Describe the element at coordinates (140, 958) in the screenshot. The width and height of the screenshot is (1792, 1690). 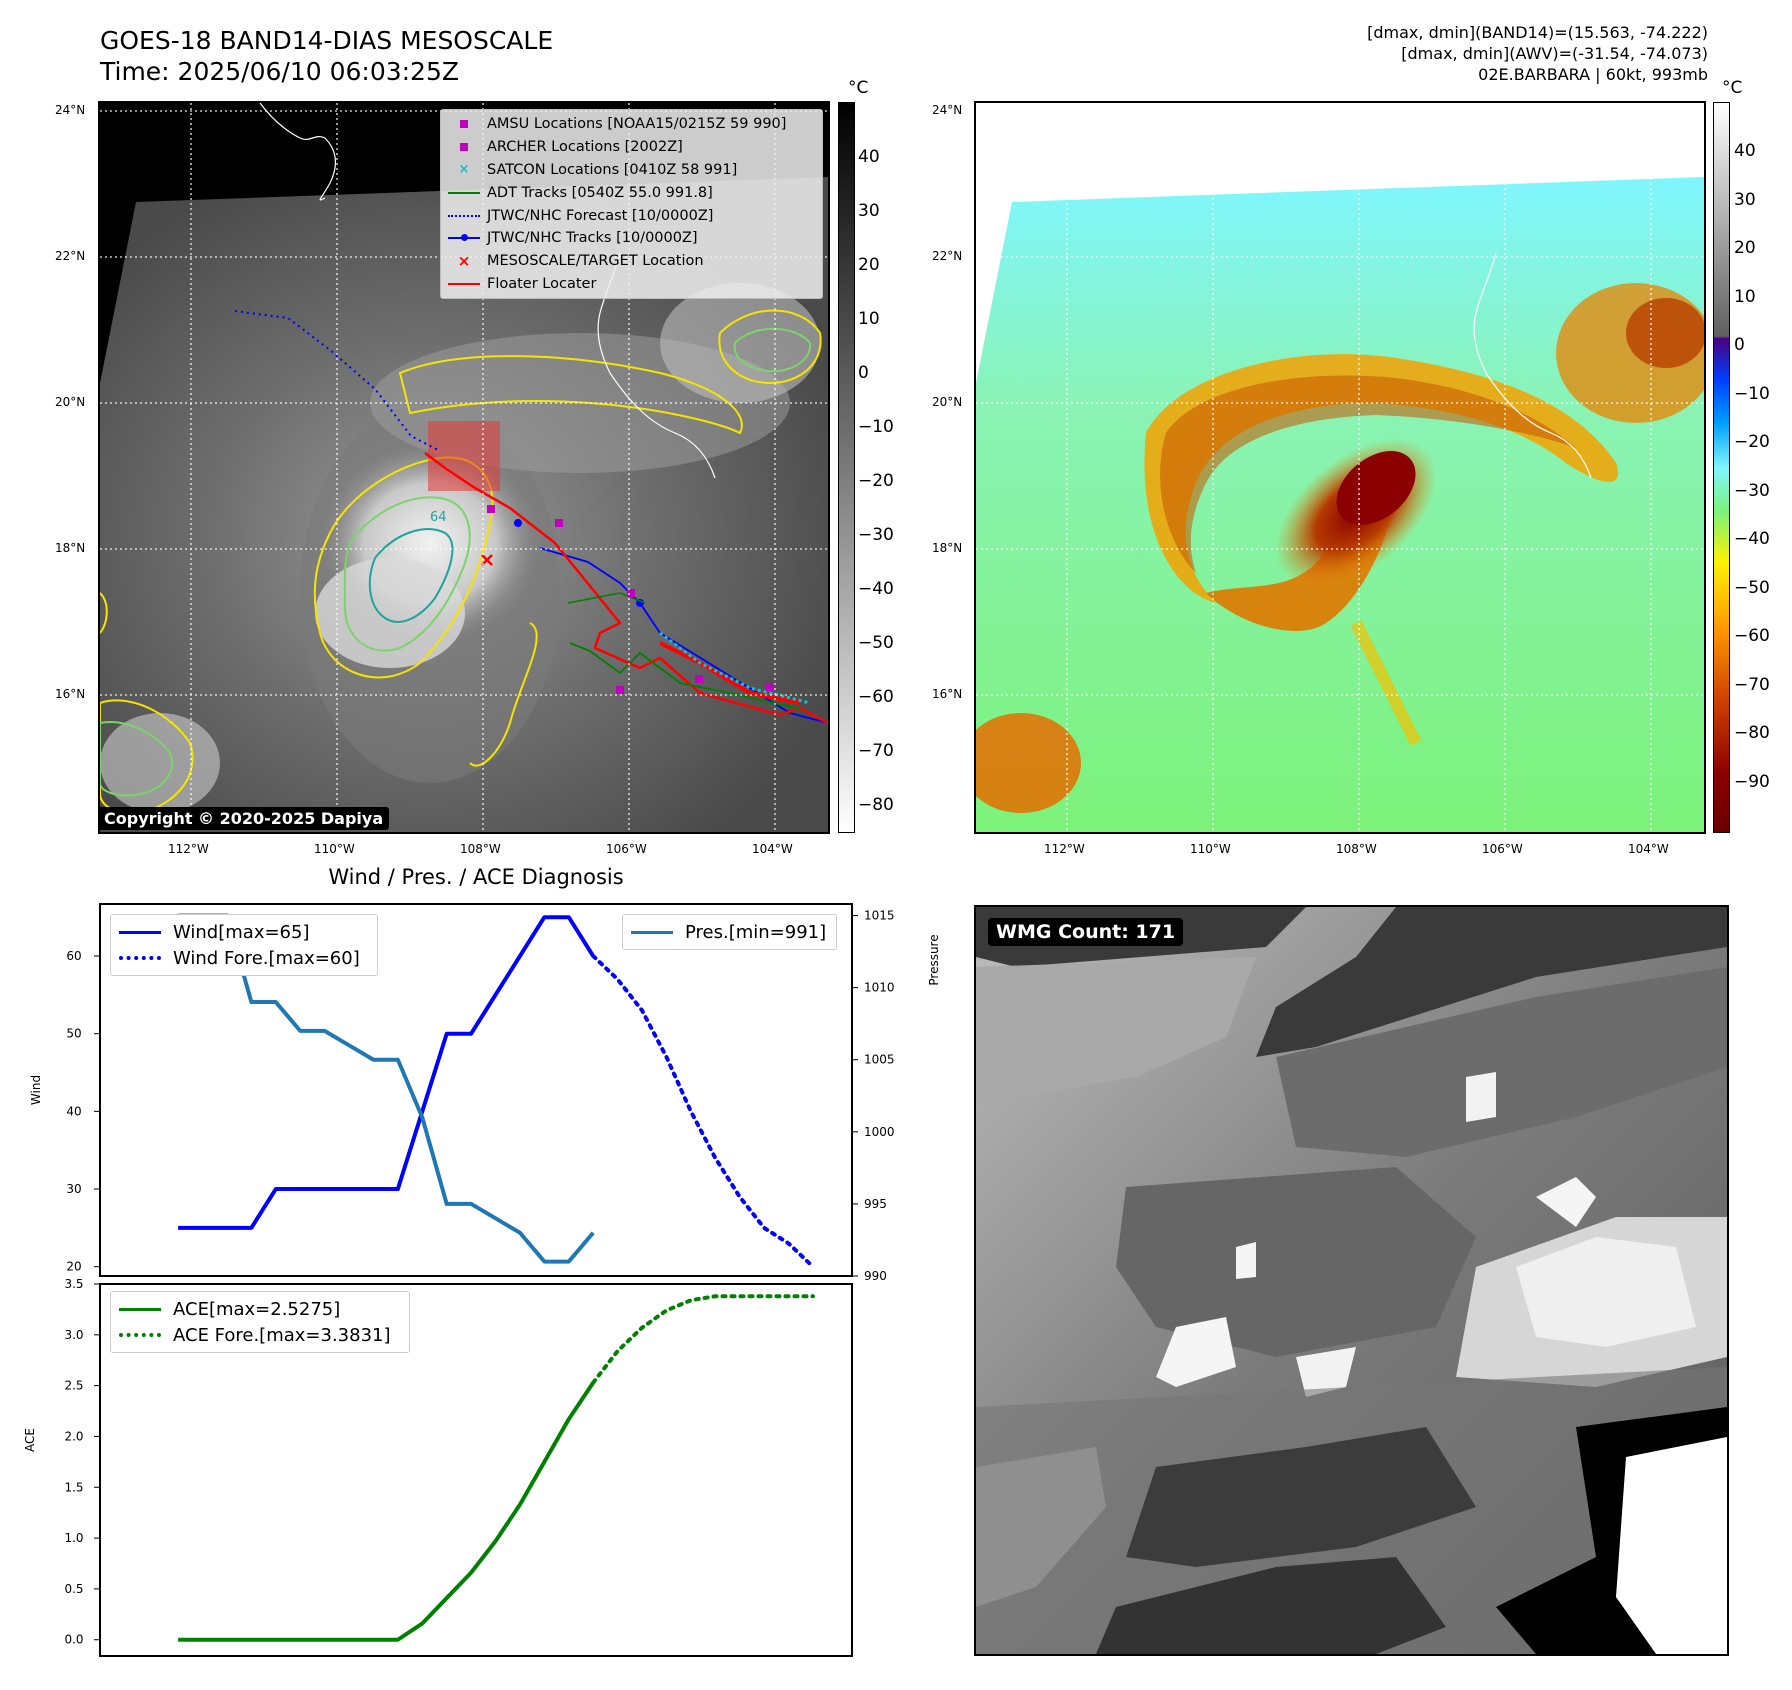
I see `wind-fore-dotted-icon` at that location.